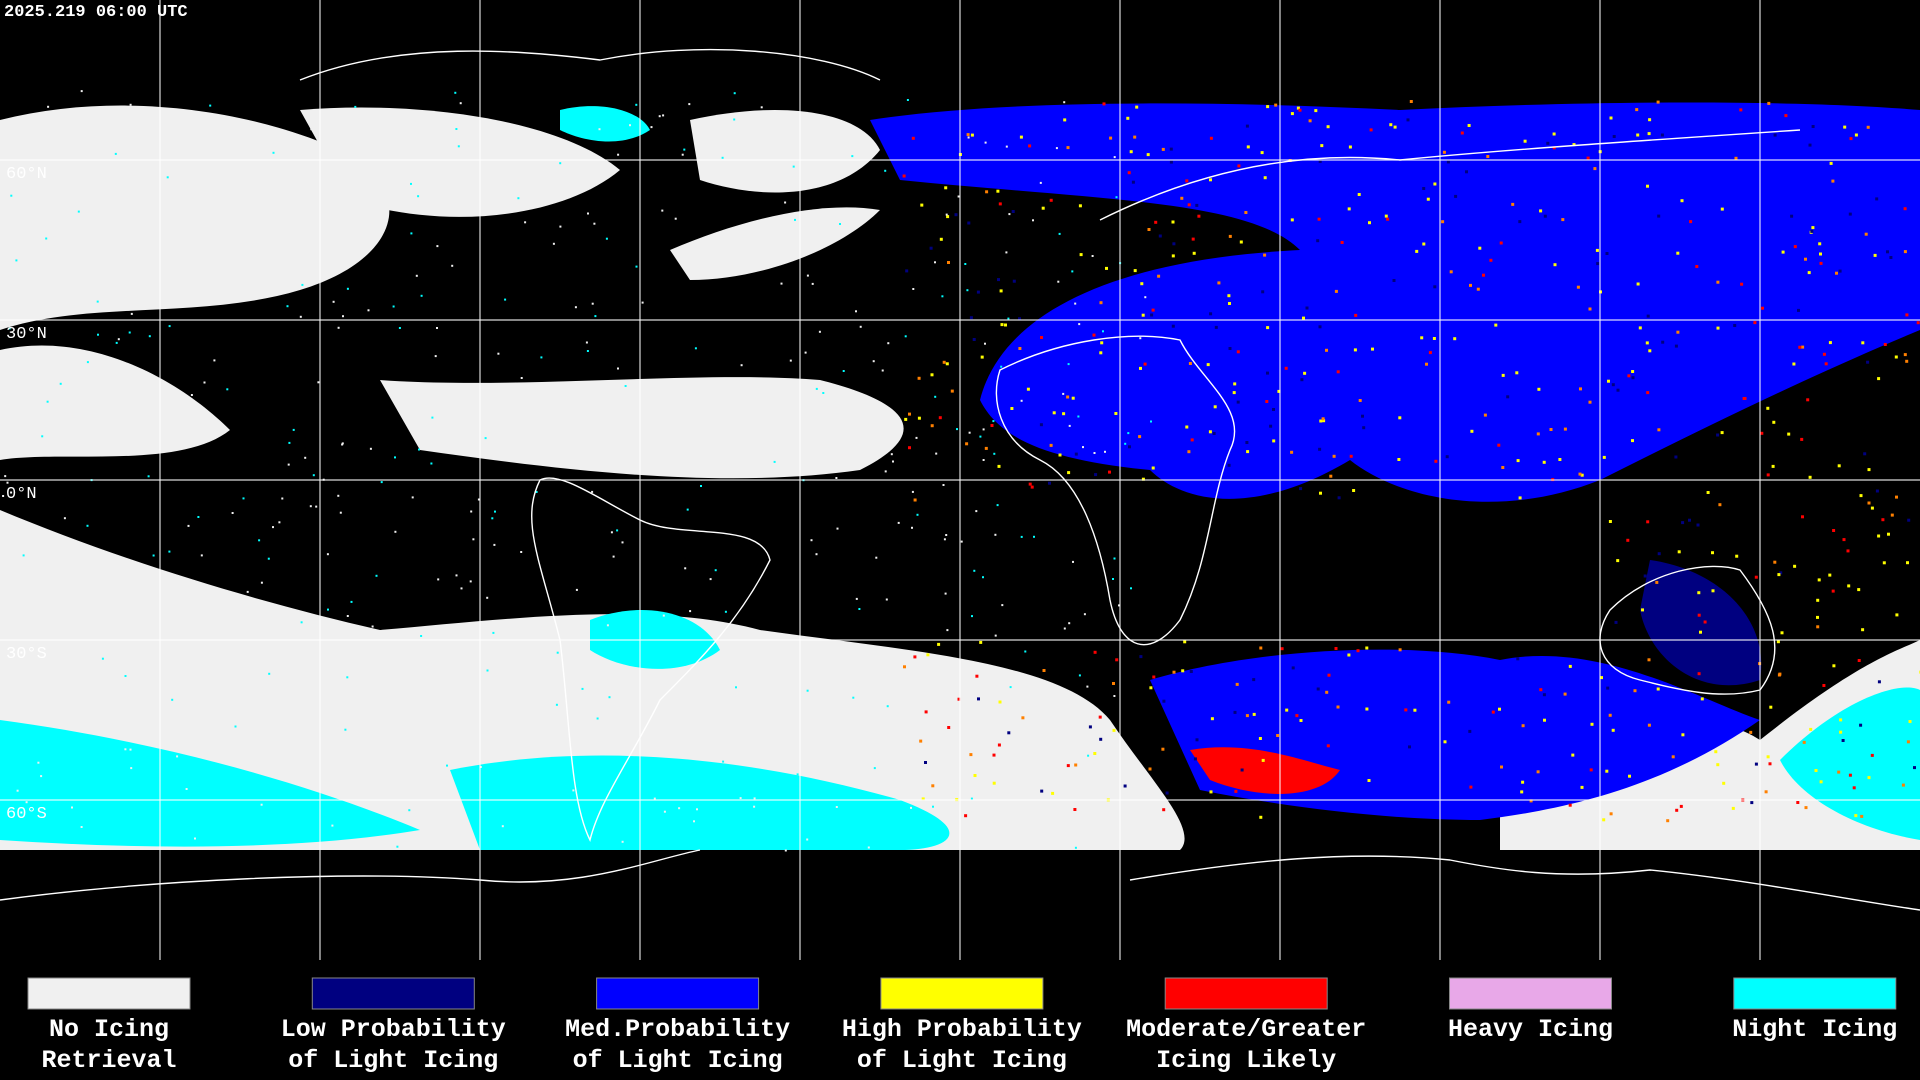 The image size is (1920, 1080). What do you see at coordinates (962, 993) in the screenshot?
I see `legend-swatch` at bounding box center [962, 993].